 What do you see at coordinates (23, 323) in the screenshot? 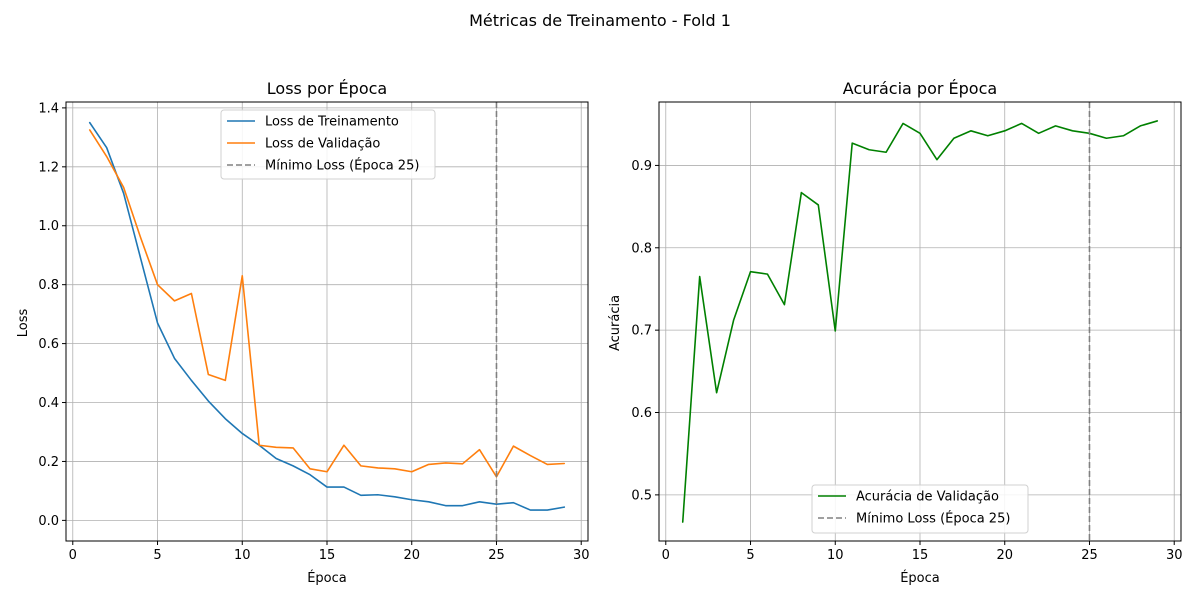
I see `loss-y-axis-label: Loss` at bounding box center [23, 323].